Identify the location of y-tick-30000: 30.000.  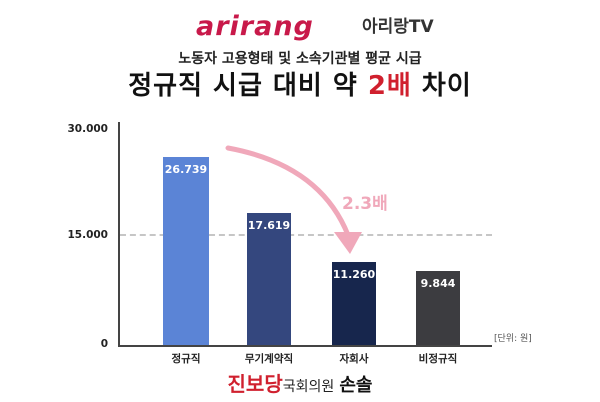
(87, 129).